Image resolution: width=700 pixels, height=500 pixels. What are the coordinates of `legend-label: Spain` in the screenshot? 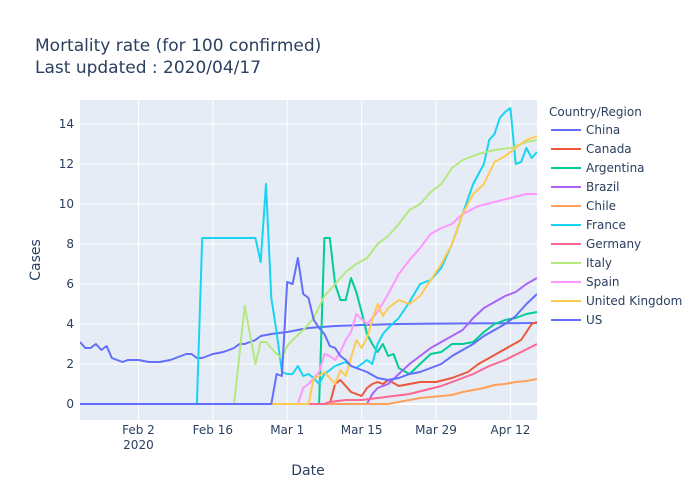 It's located at (603, 282).